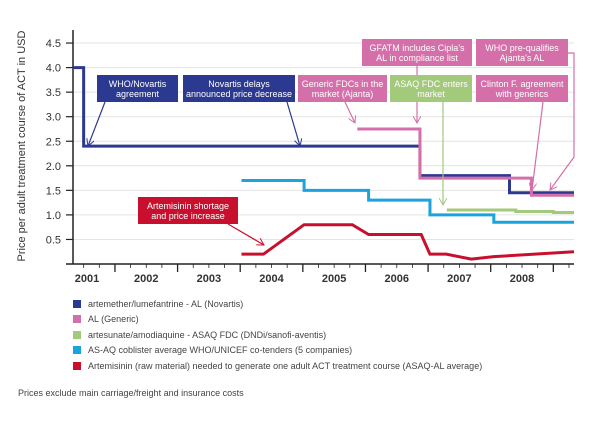  Describe the element at coordinates (522, 88) in the screenshot. I see `annotation-clinton: Clinton F. agreement with generics` at that location.